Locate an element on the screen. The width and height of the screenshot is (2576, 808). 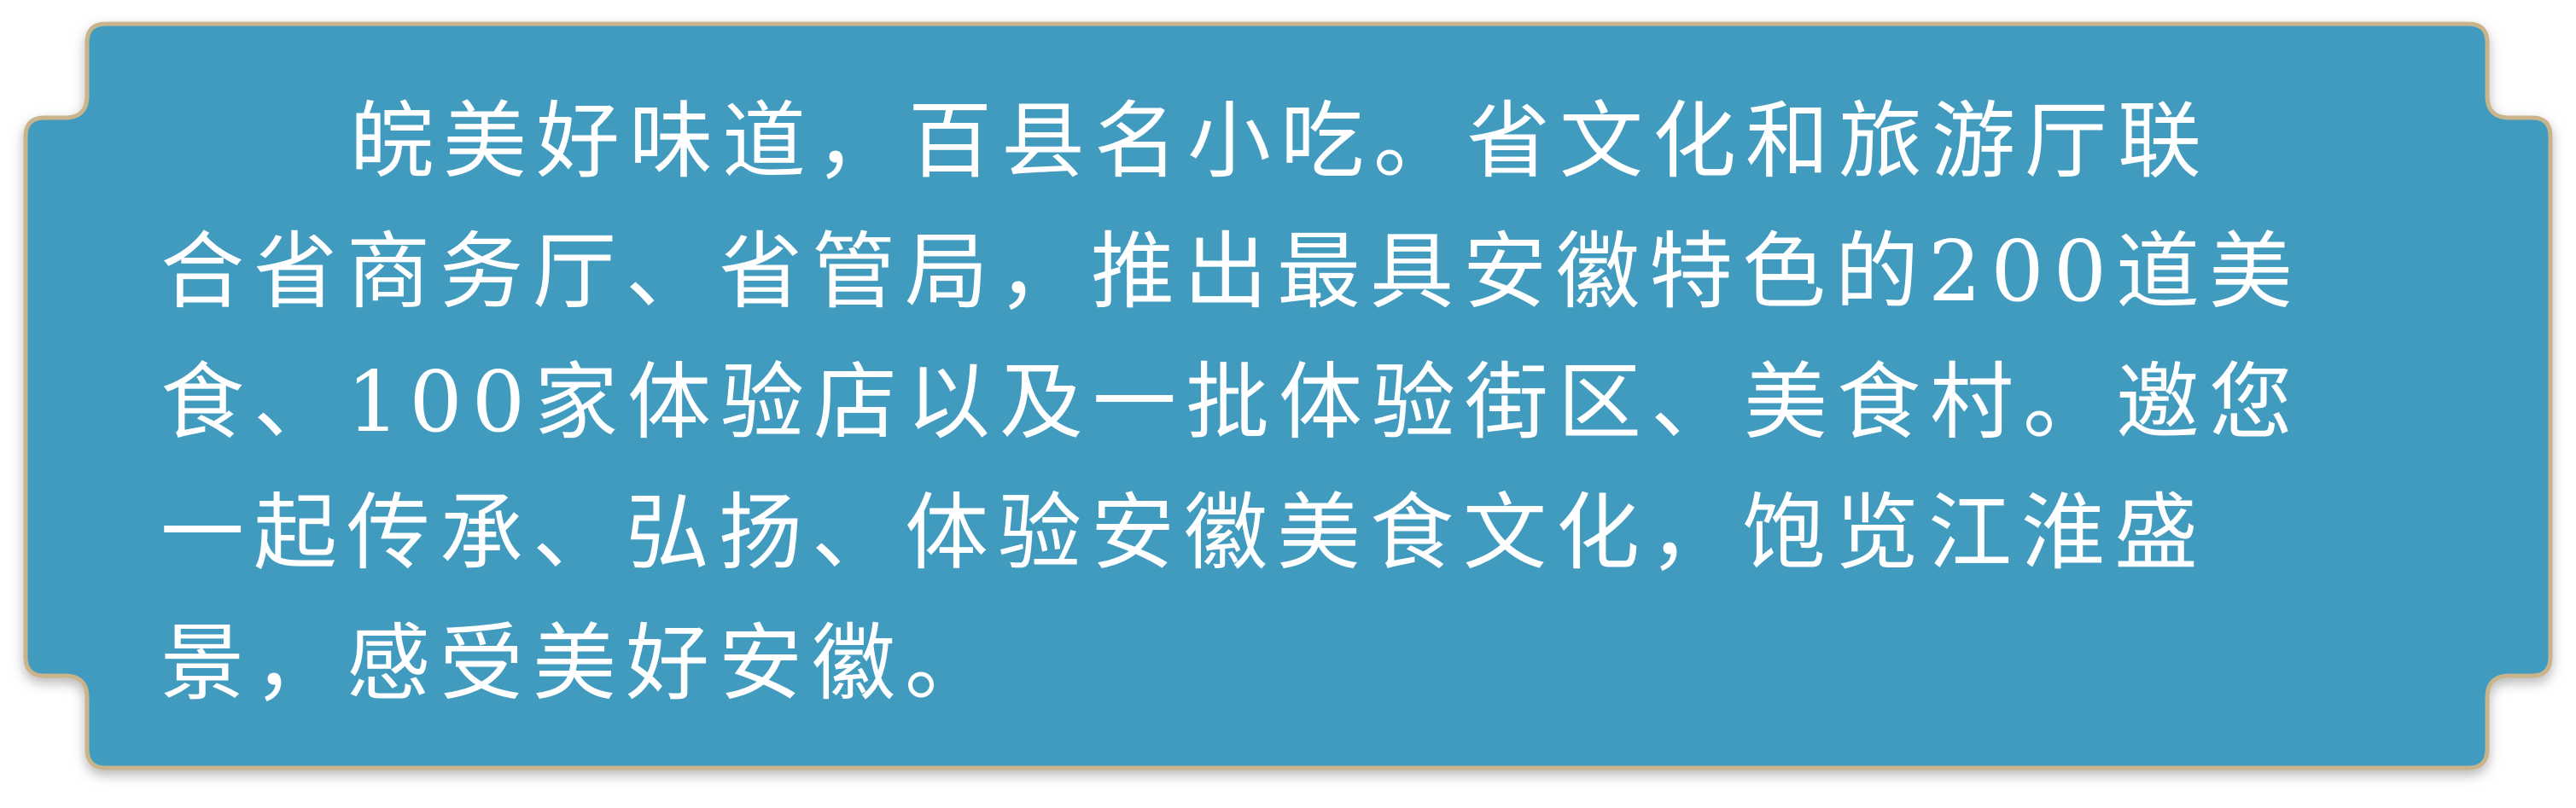
text-line-3: 食、100家体验店以及一批体验街区、美食村。邀您 is located at coordinates (1231, 402).